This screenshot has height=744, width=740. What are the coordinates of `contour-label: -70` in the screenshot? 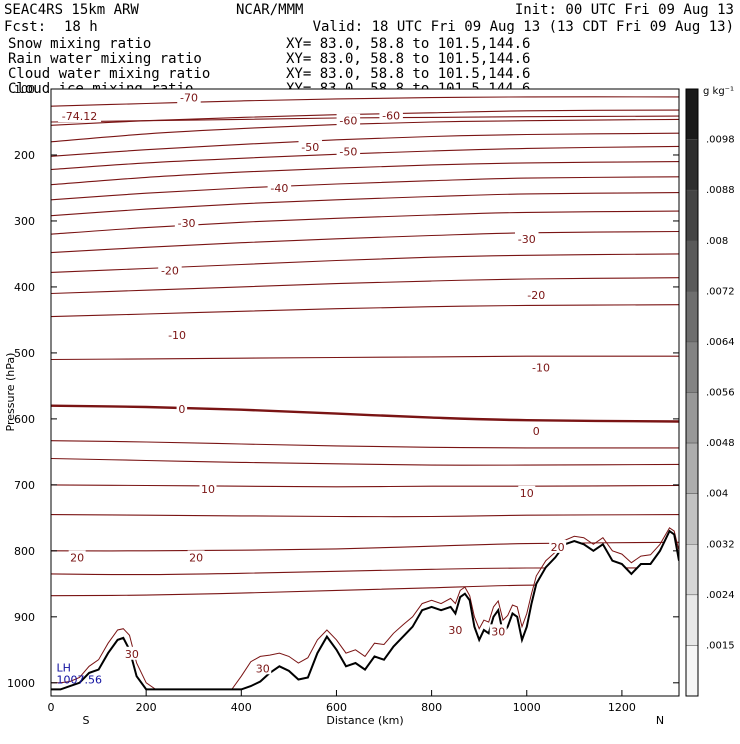 It's located at (189, 98).